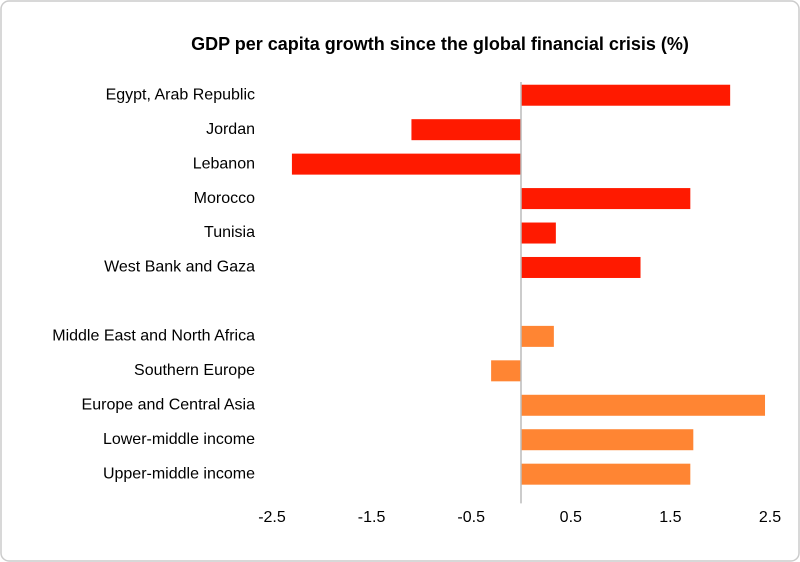 The width and height of the screenshot is (800, 562). Describe the element at coordinates (180, 94) in the screenshot. I see `y-tick-label: Egypt, Arab Republic` at that location.